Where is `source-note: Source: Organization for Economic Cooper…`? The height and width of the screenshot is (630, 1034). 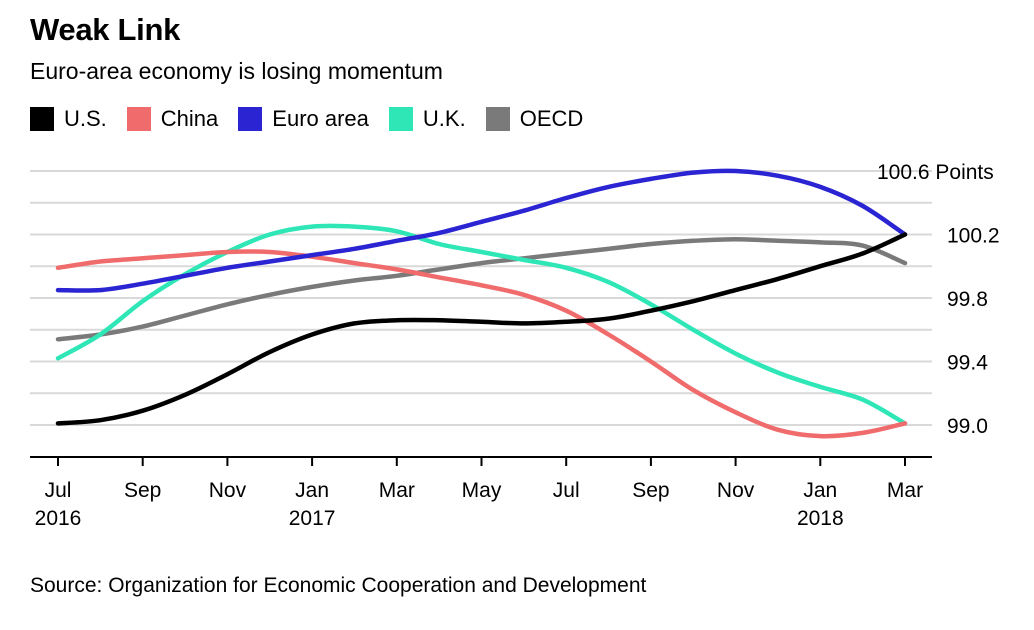 source-note: Source: Organization for Economic Cooper… is located at coordinates (338, 585).